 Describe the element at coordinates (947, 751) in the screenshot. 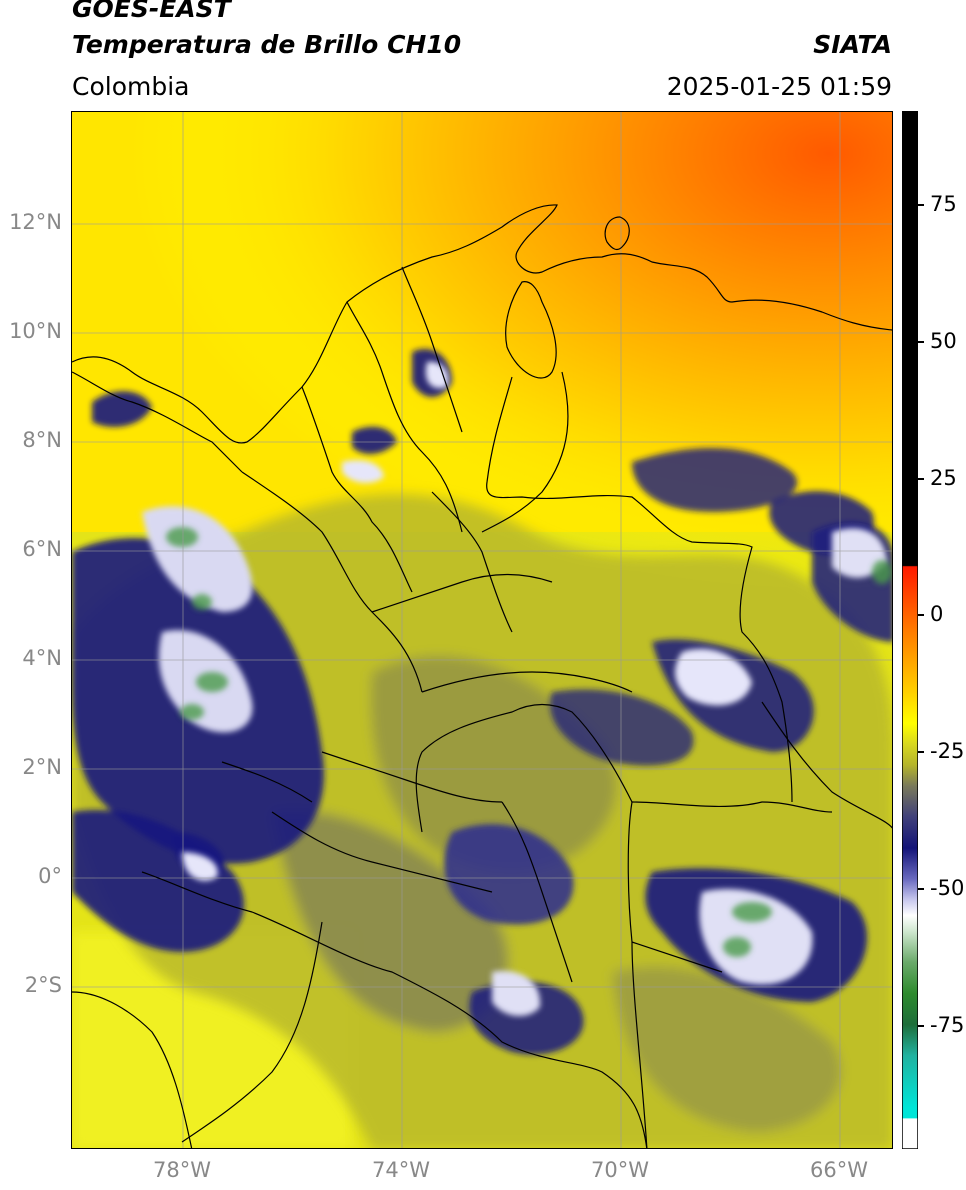

I see `colorbar-tick-neg25: -25` at that location.